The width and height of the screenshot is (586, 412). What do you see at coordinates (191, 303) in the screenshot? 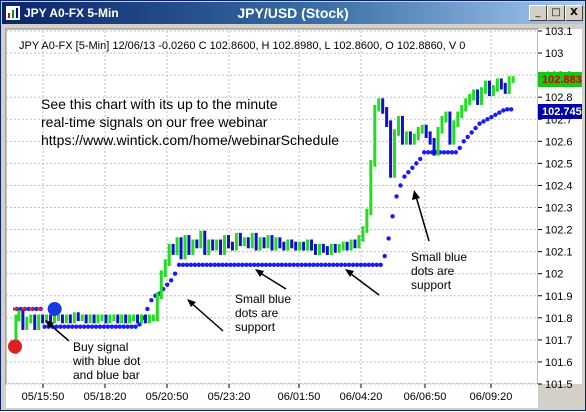
I see `support-arrow-1-head` at bounding box center [191, 303].